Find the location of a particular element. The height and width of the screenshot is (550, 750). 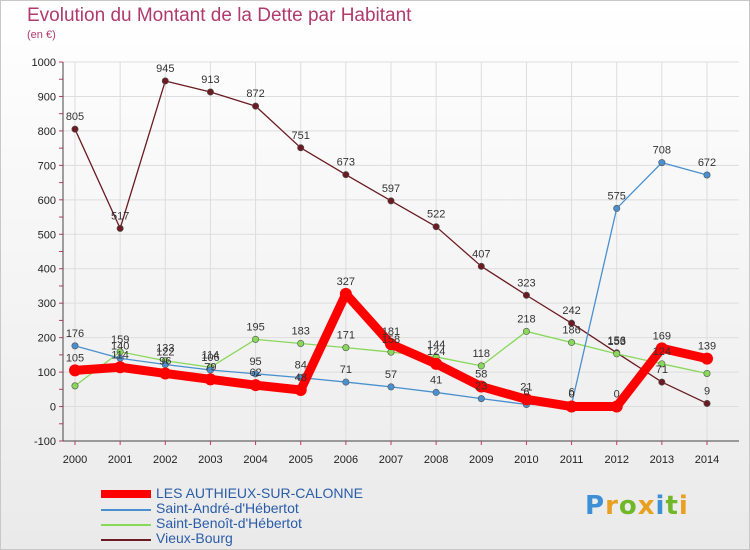

y-tick-label: 100 is located at coordinates (47, 373).